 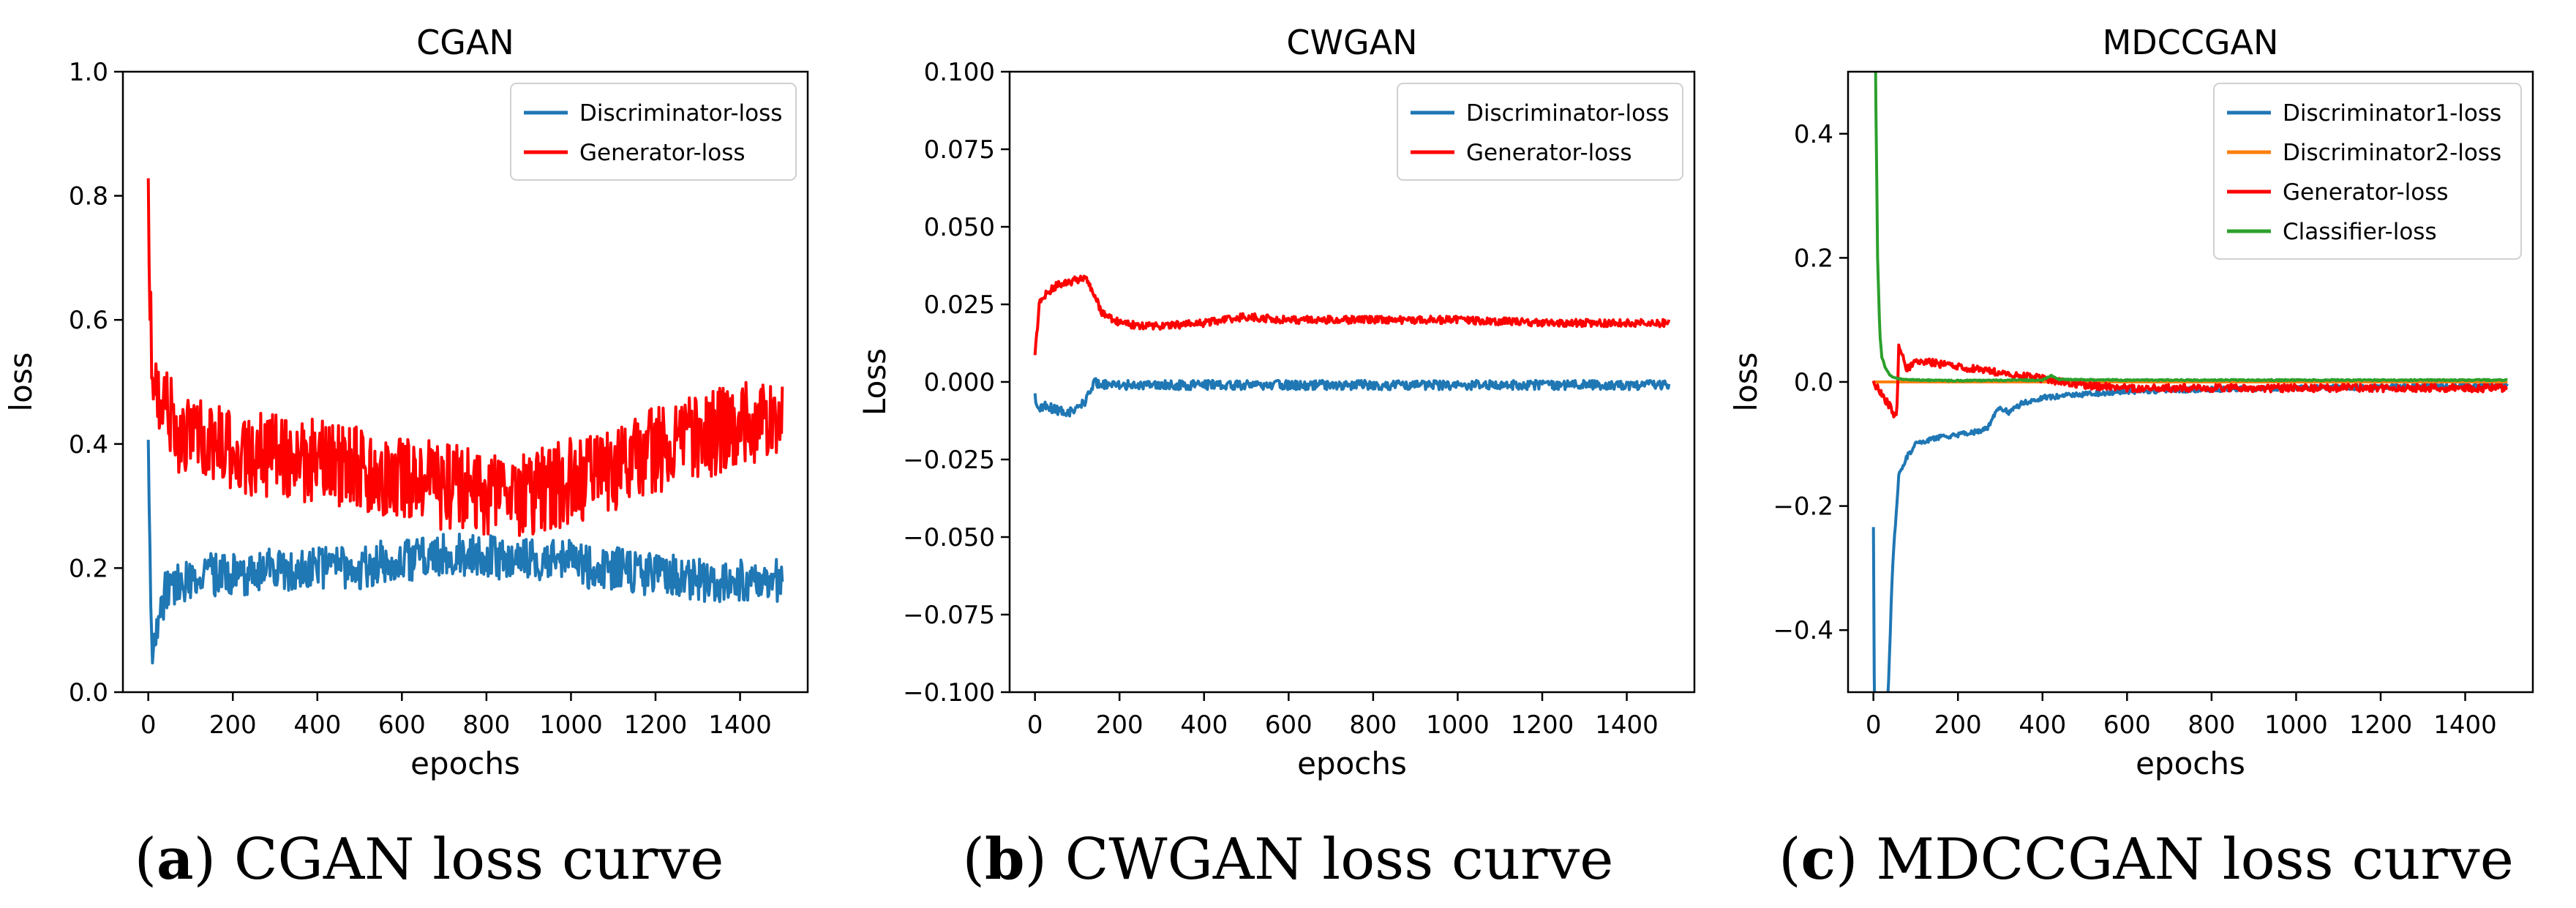 I want to click on y-tick-label: −0.025, so click(x=949, y=460).